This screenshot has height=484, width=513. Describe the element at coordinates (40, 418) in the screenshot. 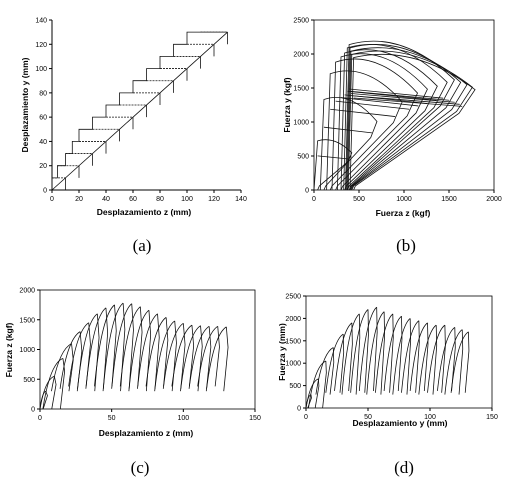

I see `x-tick-label-c: 0` at that location.